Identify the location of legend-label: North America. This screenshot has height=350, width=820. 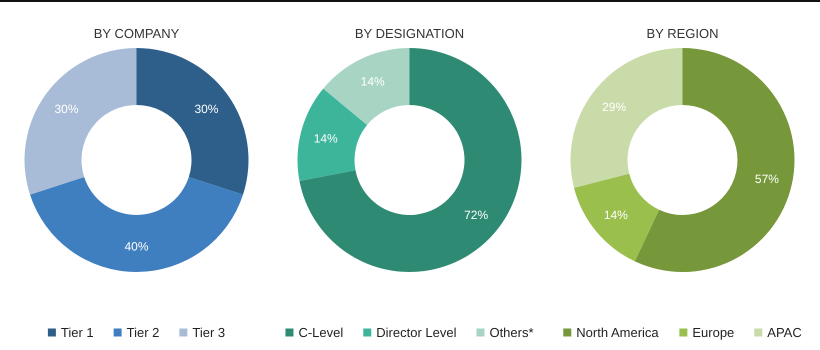
(618, 332).